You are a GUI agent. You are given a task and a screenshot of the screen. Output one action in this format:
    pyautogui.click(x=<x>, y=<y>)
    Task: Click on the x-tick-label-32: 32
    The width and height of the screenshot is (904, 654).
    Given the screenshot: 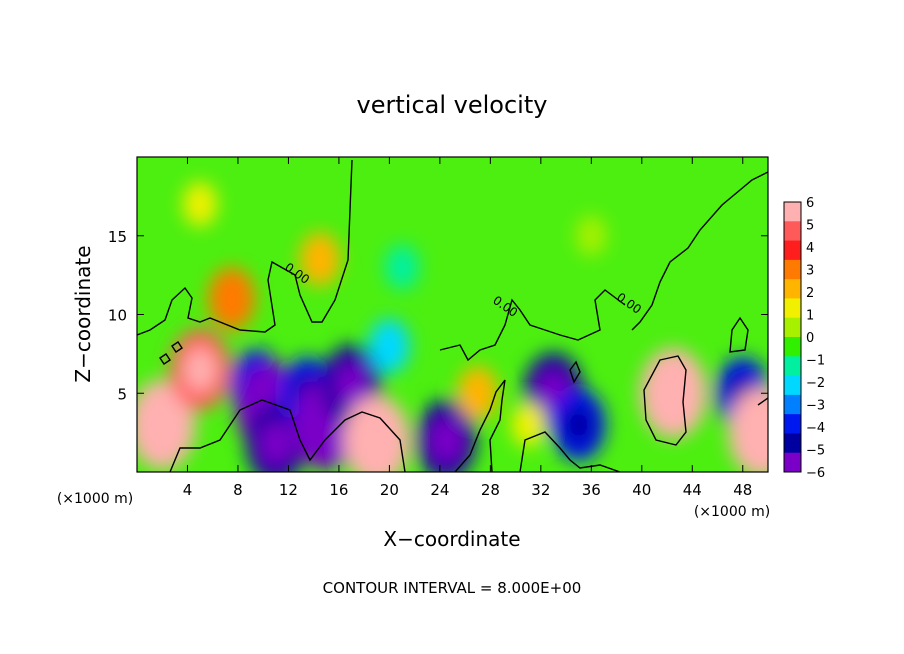 What is the action you would take?
    pyautogui.click(x=540, y=490)
    